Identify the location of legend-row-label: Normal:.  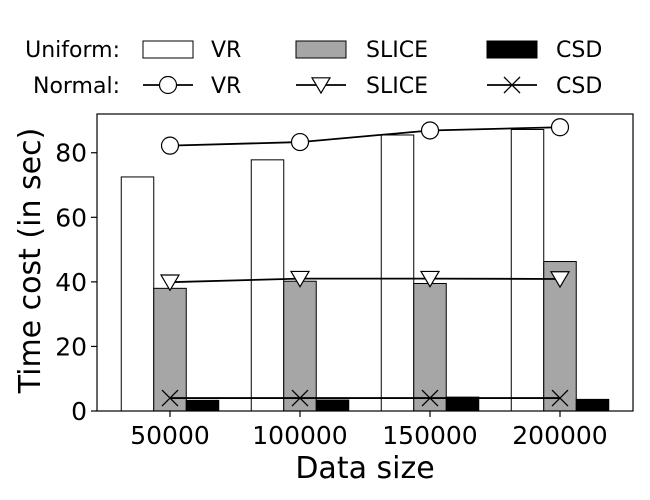
(76, 86).